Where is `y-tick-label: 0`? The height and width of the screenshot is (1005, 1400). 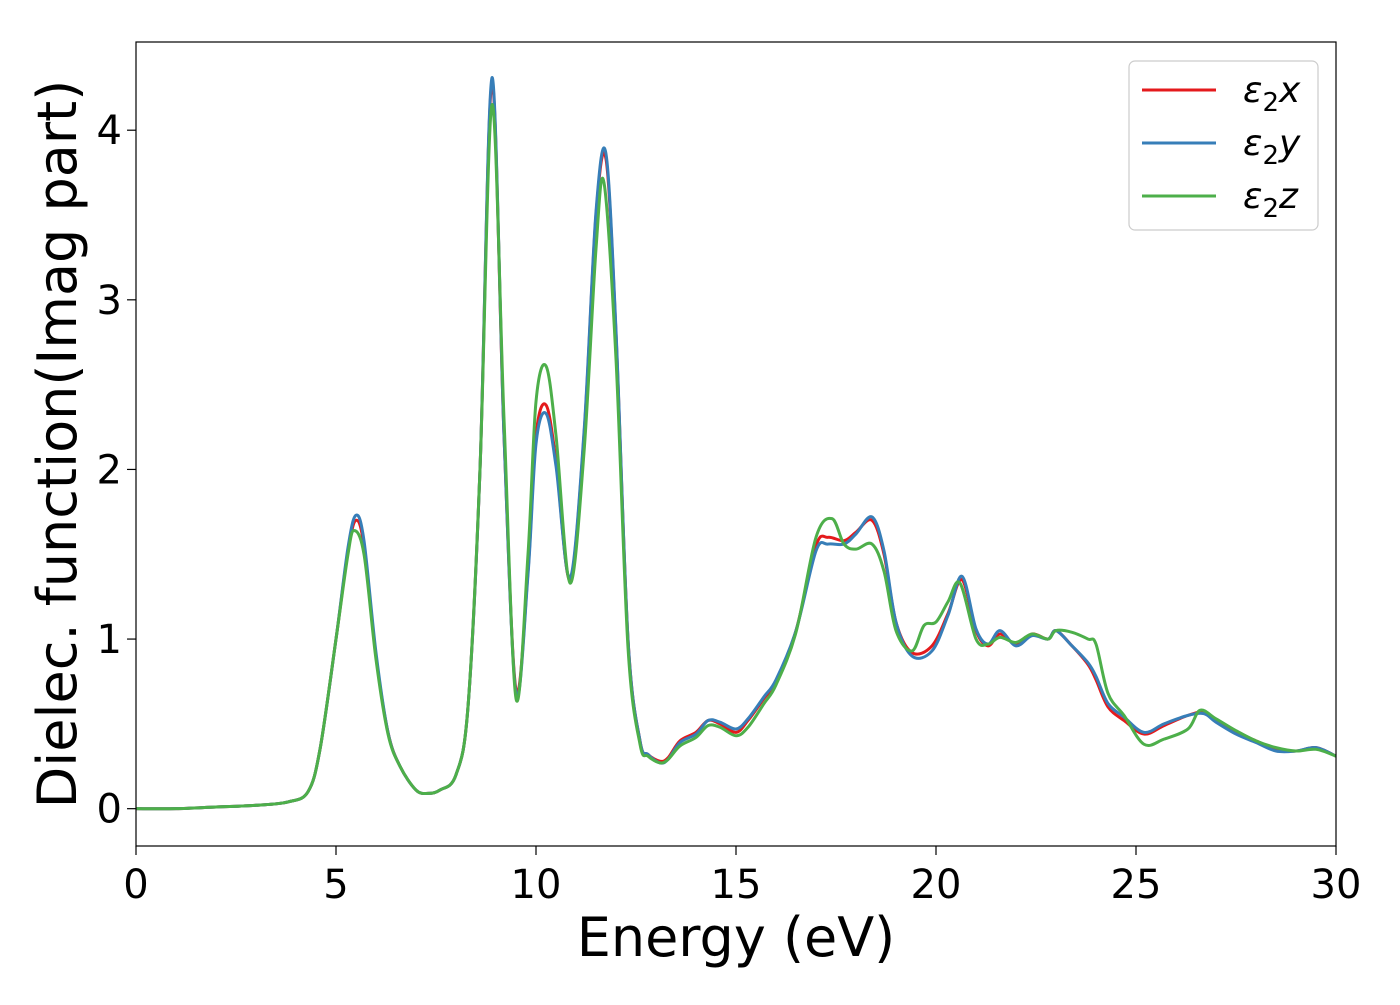 y-tick-label: 0 is located at coordinates (109, 810).